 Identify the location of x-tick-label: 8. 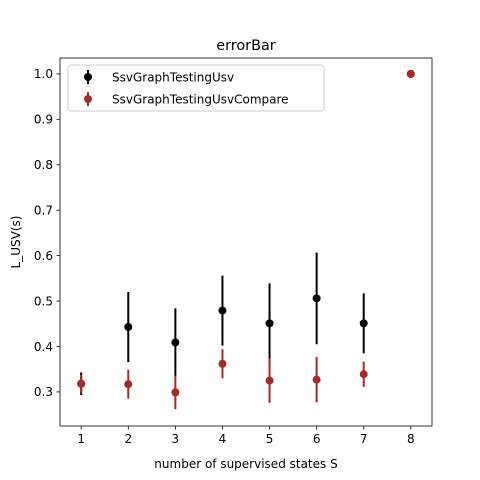
(411, 439).